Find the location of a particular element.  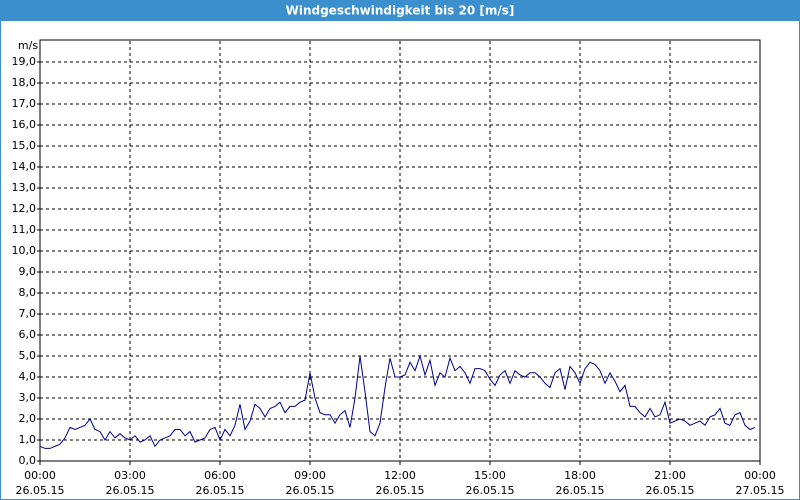

y-tick-label: 11,0 is located at coordinates (24, 229).